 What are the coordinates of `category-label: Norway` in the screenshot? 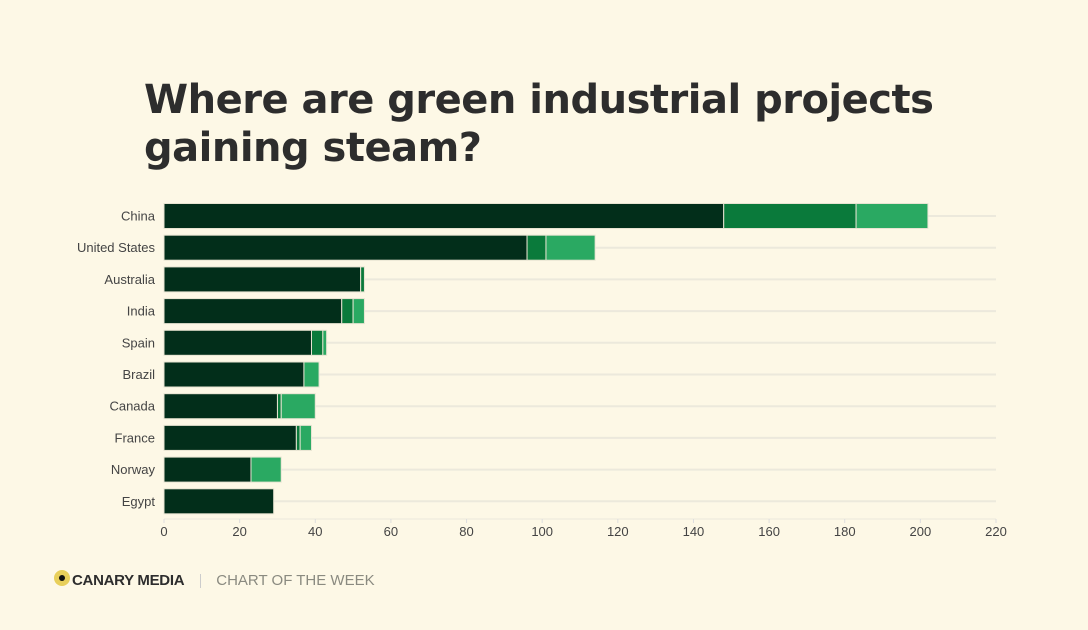 It's located at (133, 469).